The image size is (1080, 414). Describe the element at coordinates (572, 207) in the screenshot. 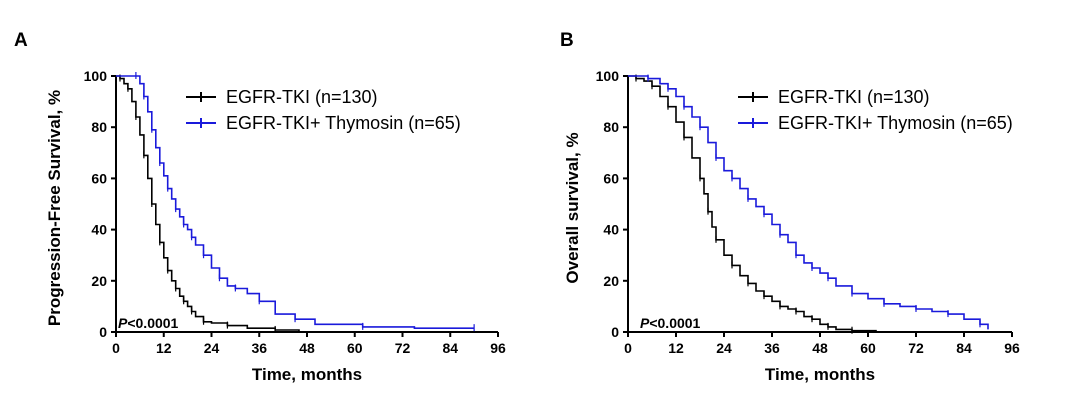

I see `y-axis-label: Overall survival, %` at that location.